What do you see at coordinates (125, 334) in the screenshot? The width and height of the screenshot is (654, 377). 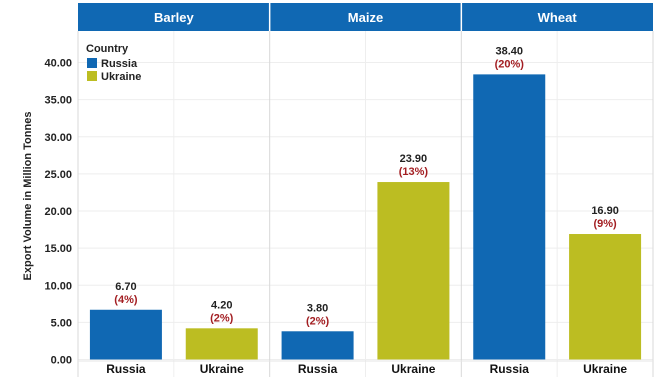 I see `bar-barley-russia` at bounding box center [125, 334].